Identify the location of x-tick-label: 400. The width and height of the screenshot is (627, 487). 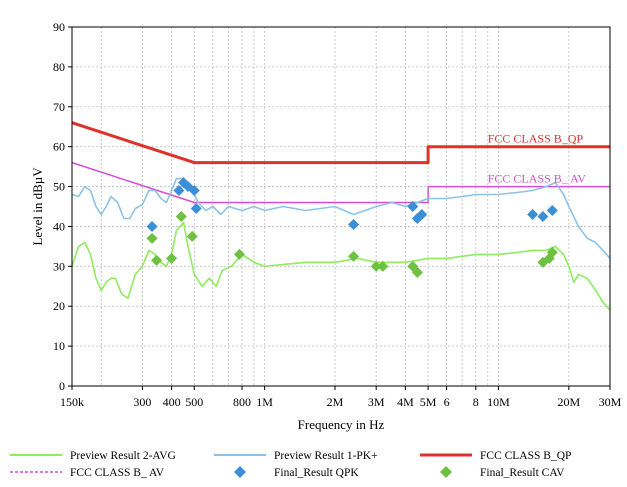
(172, 402).